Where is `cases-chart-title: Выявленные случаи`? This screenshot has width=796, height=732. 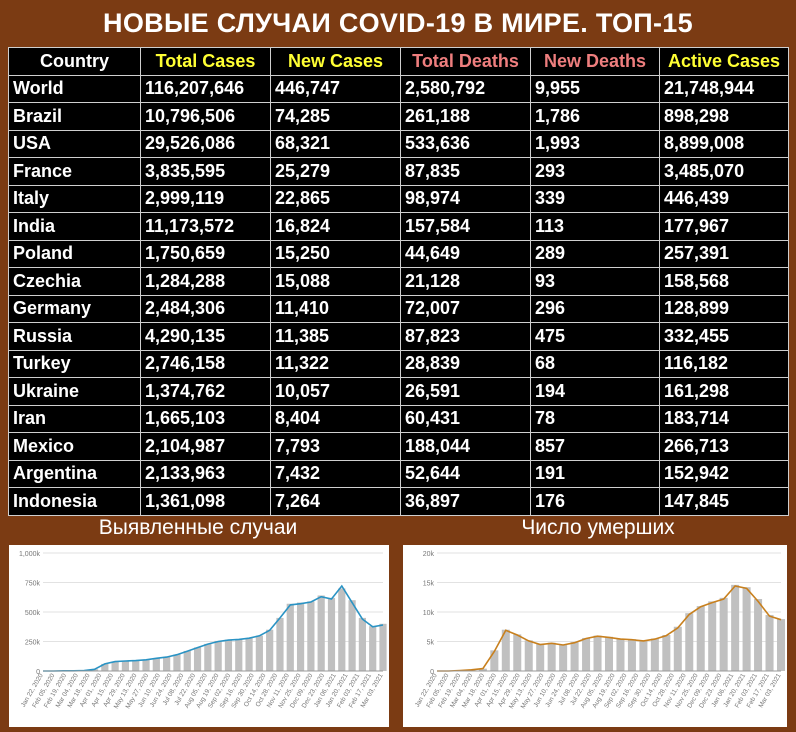
cases-chart-title: Выявленные случаи is located at coordinates (198, 528).